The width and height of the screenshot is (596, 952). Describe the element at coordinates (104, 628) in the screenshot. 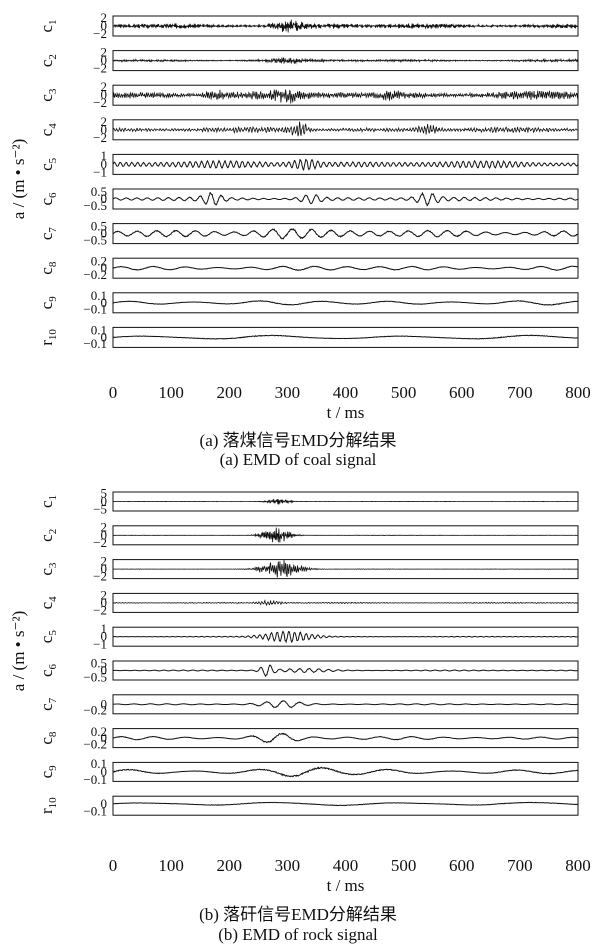

I see `y-tick-label: 1` at that location.